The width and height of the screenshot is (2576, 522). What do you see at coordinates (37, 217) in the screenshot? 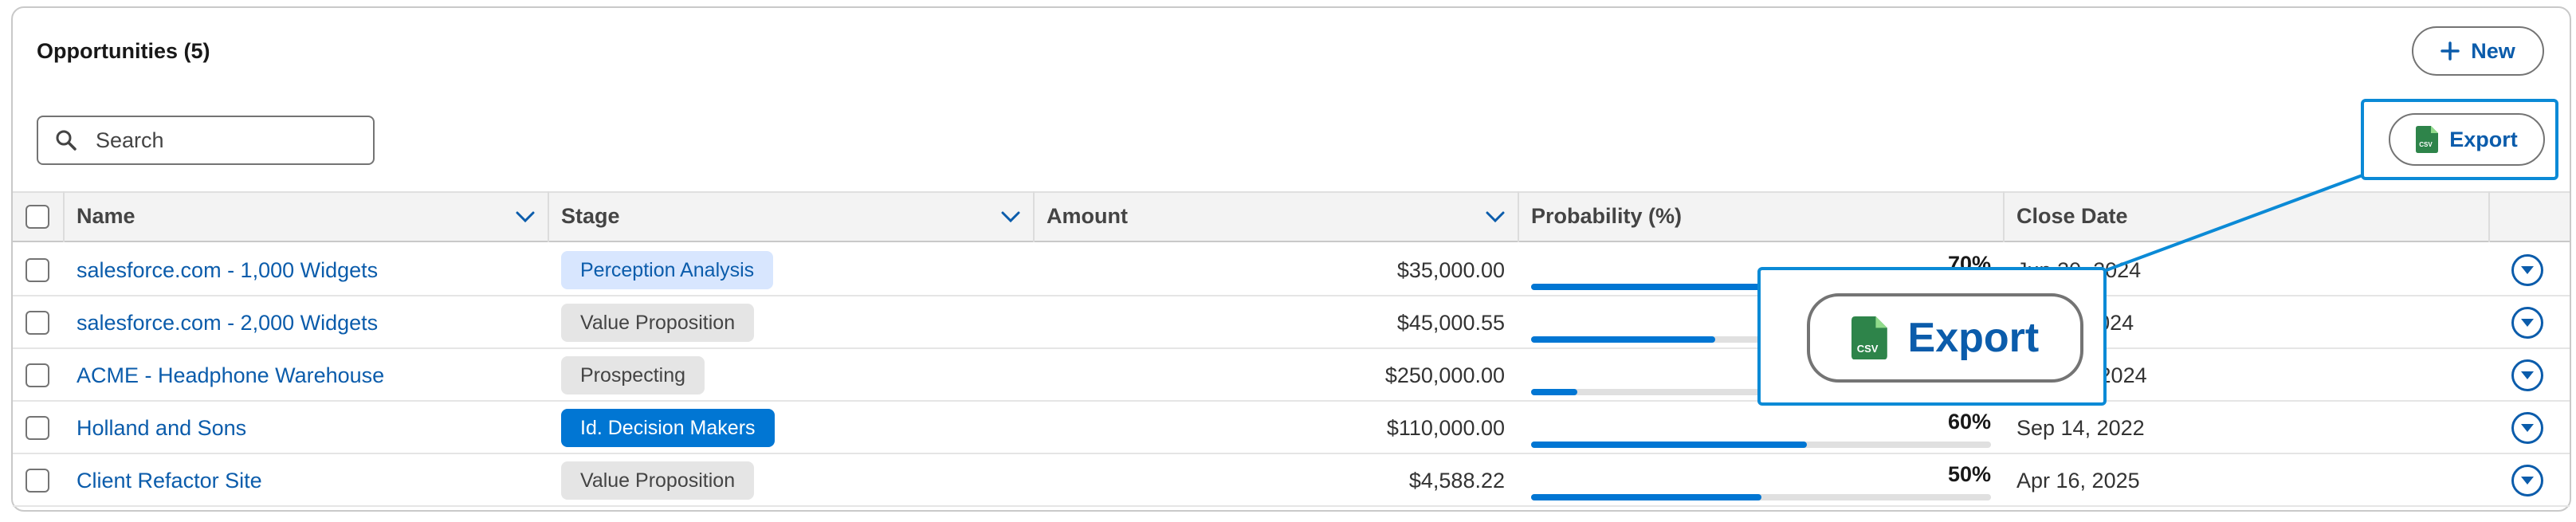
I see `select-all` at bounding box center [37, 217].